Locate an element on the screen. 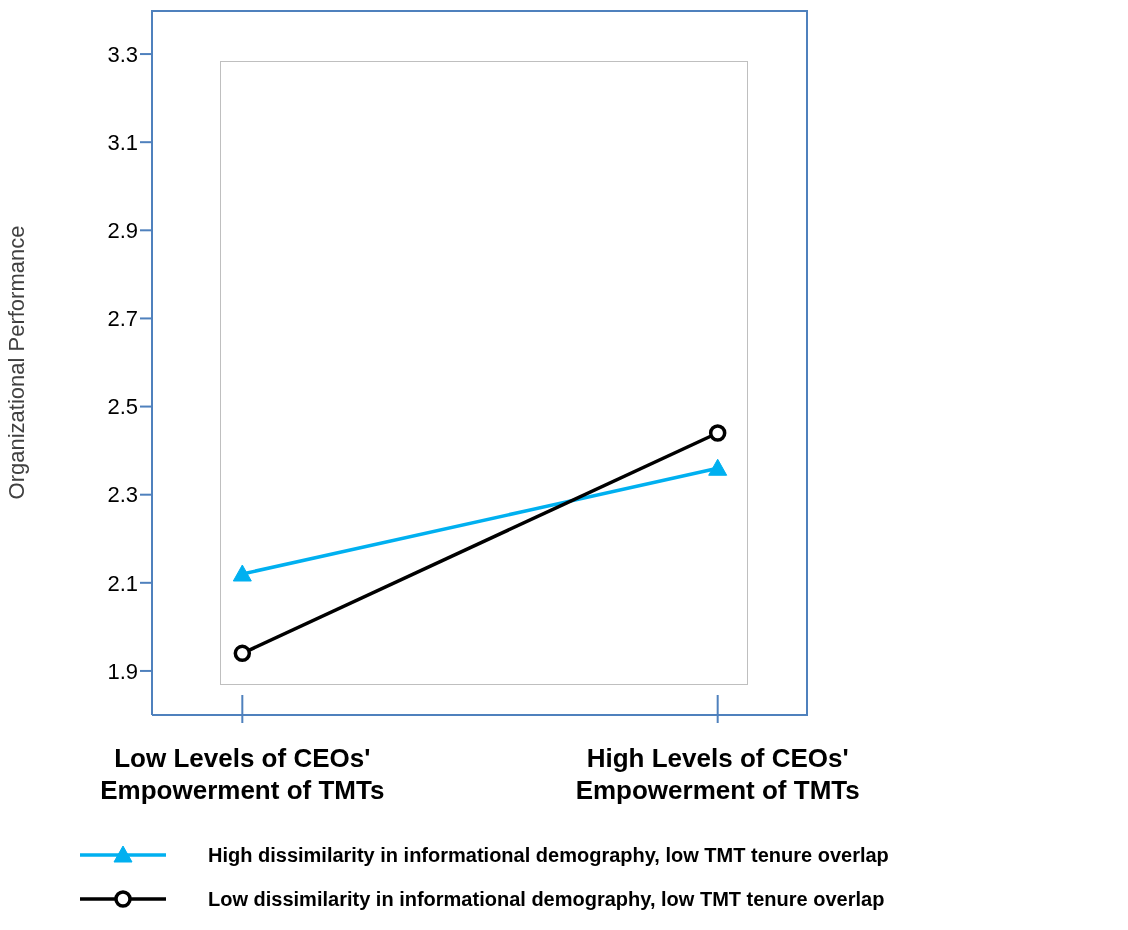 This screenshot has width=1128, height=930. legend-label: High dissimilarity in informational demography, low TMT tenure overlap is located at coordinates (548, 855).